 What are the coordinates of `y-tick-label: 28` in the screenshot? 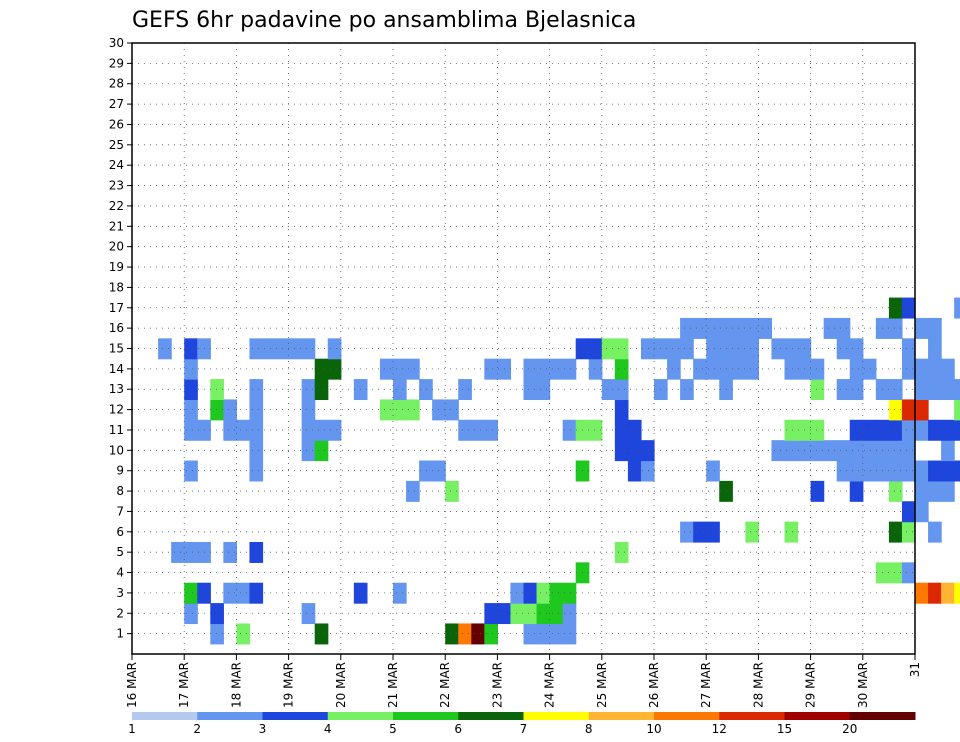 It's located at (116, 84).